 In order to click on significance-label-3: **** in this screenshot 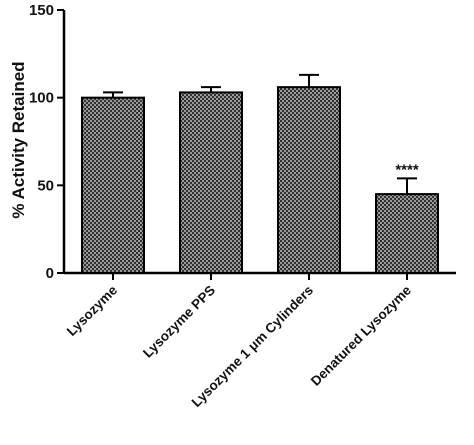, I will do `click(407, 169)`.